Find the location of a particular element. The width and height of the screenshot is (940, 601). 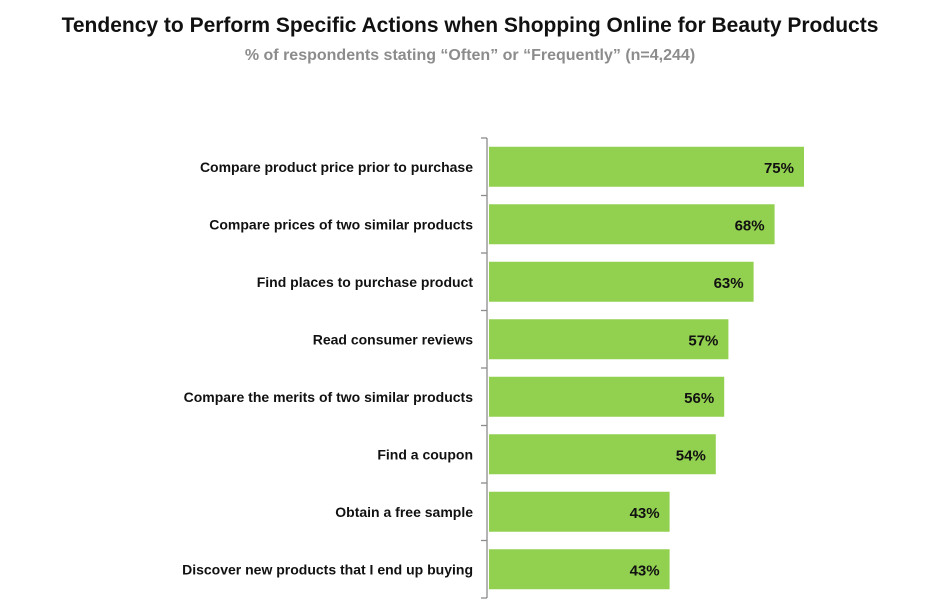

category-label: Compare product price prior to purchase is located at coordinates (336, 167).